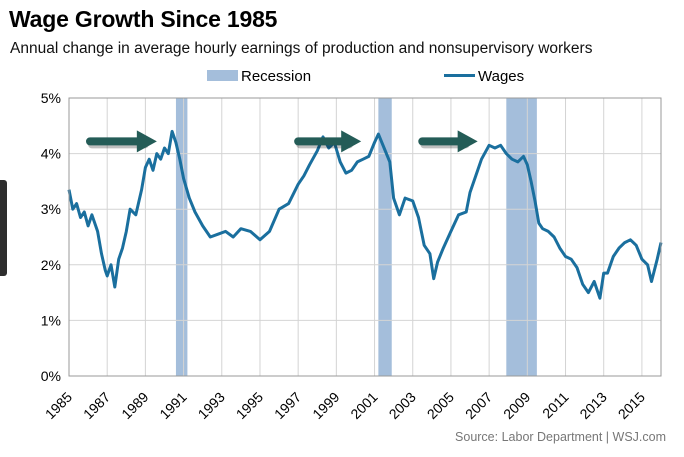 The height and width of the screenshot is (457, 684). Describe the element at coordinates (172, 405) in the screenshot. I see `x-tick-label: 1991` at that location.